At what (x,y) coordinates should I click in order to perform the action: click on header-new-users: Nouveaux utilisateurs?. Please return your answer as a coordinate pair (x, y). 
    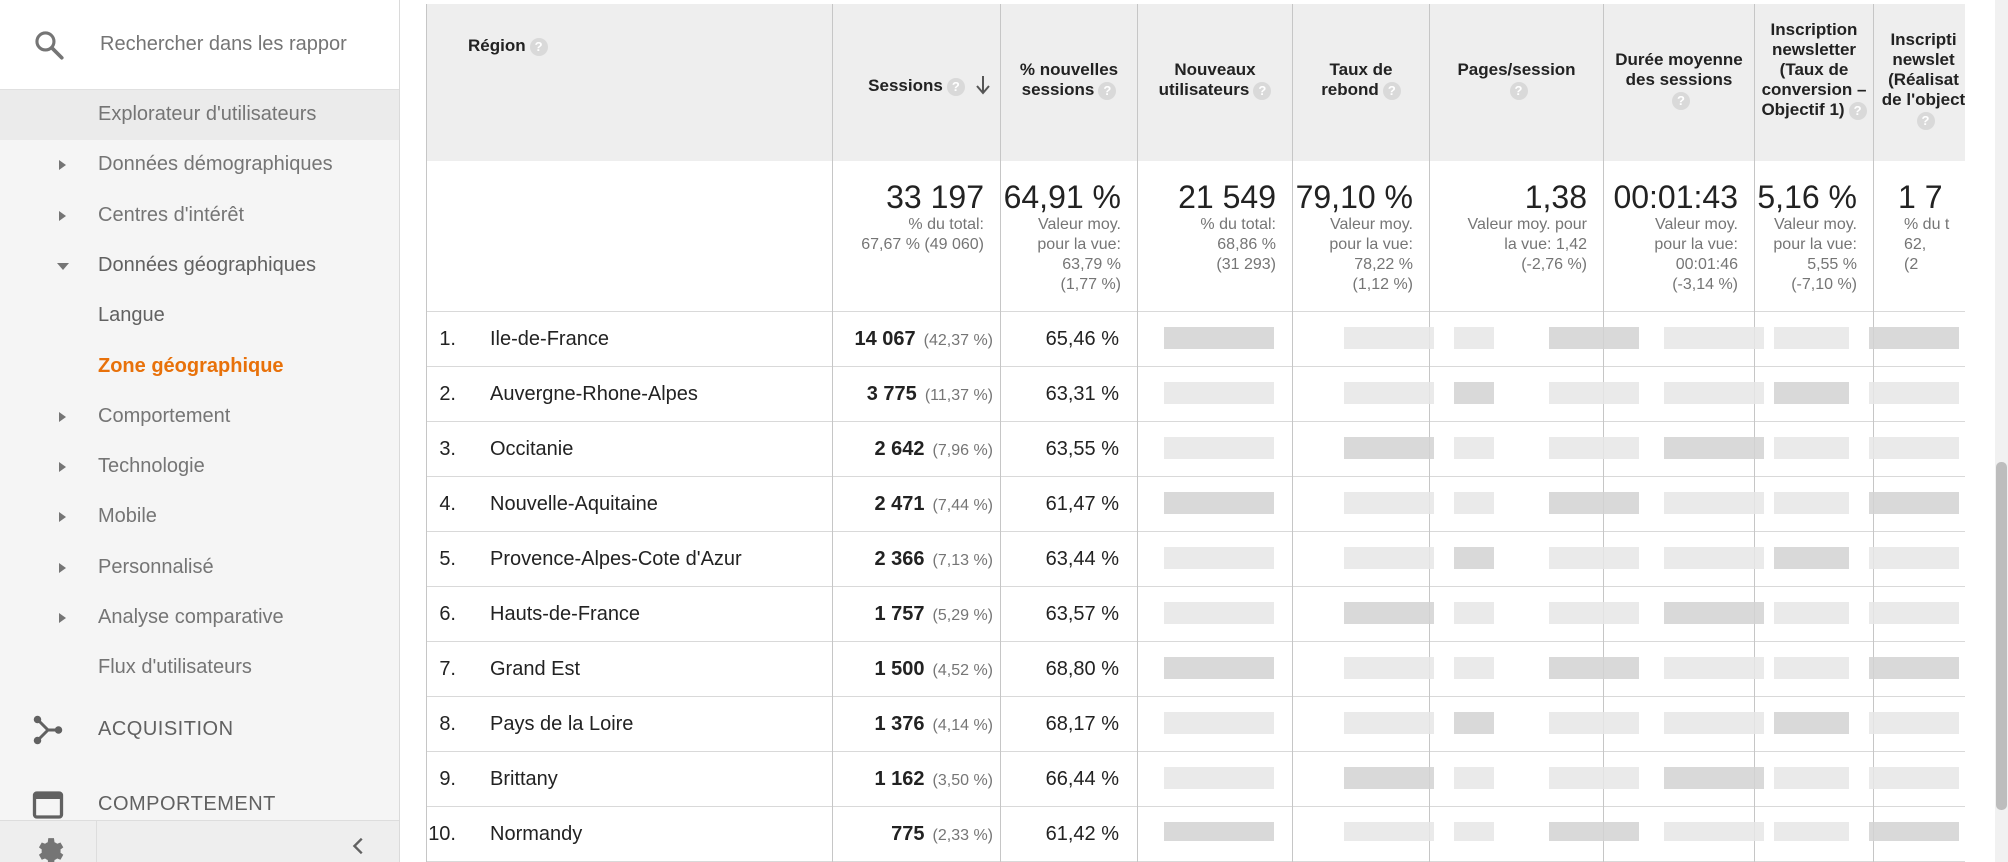
    Looking at the image, I should click on (1215, 82).